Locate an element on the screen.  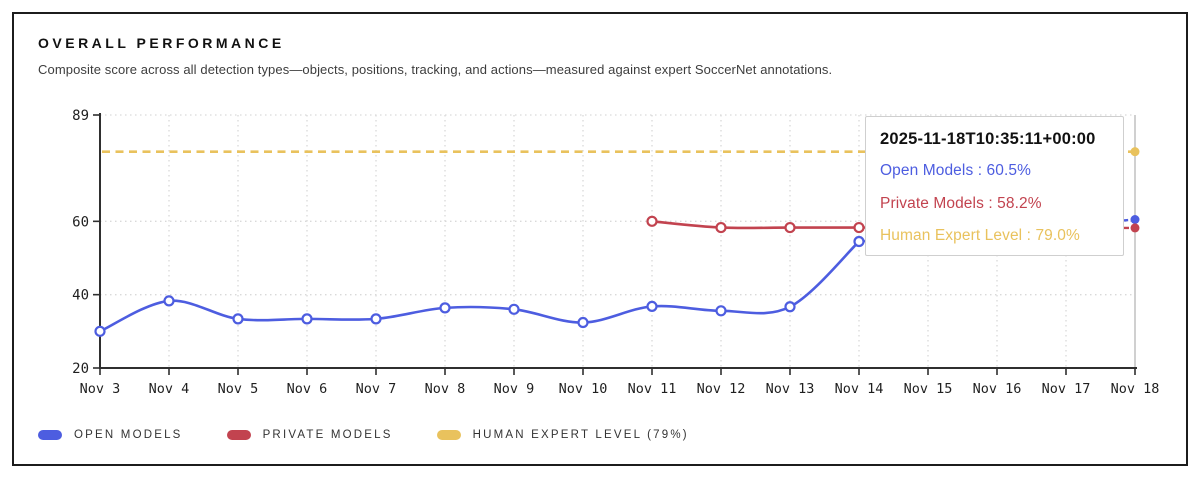
legend-item-open-models: OPEN MODELS is located at coordinates (110, 435).